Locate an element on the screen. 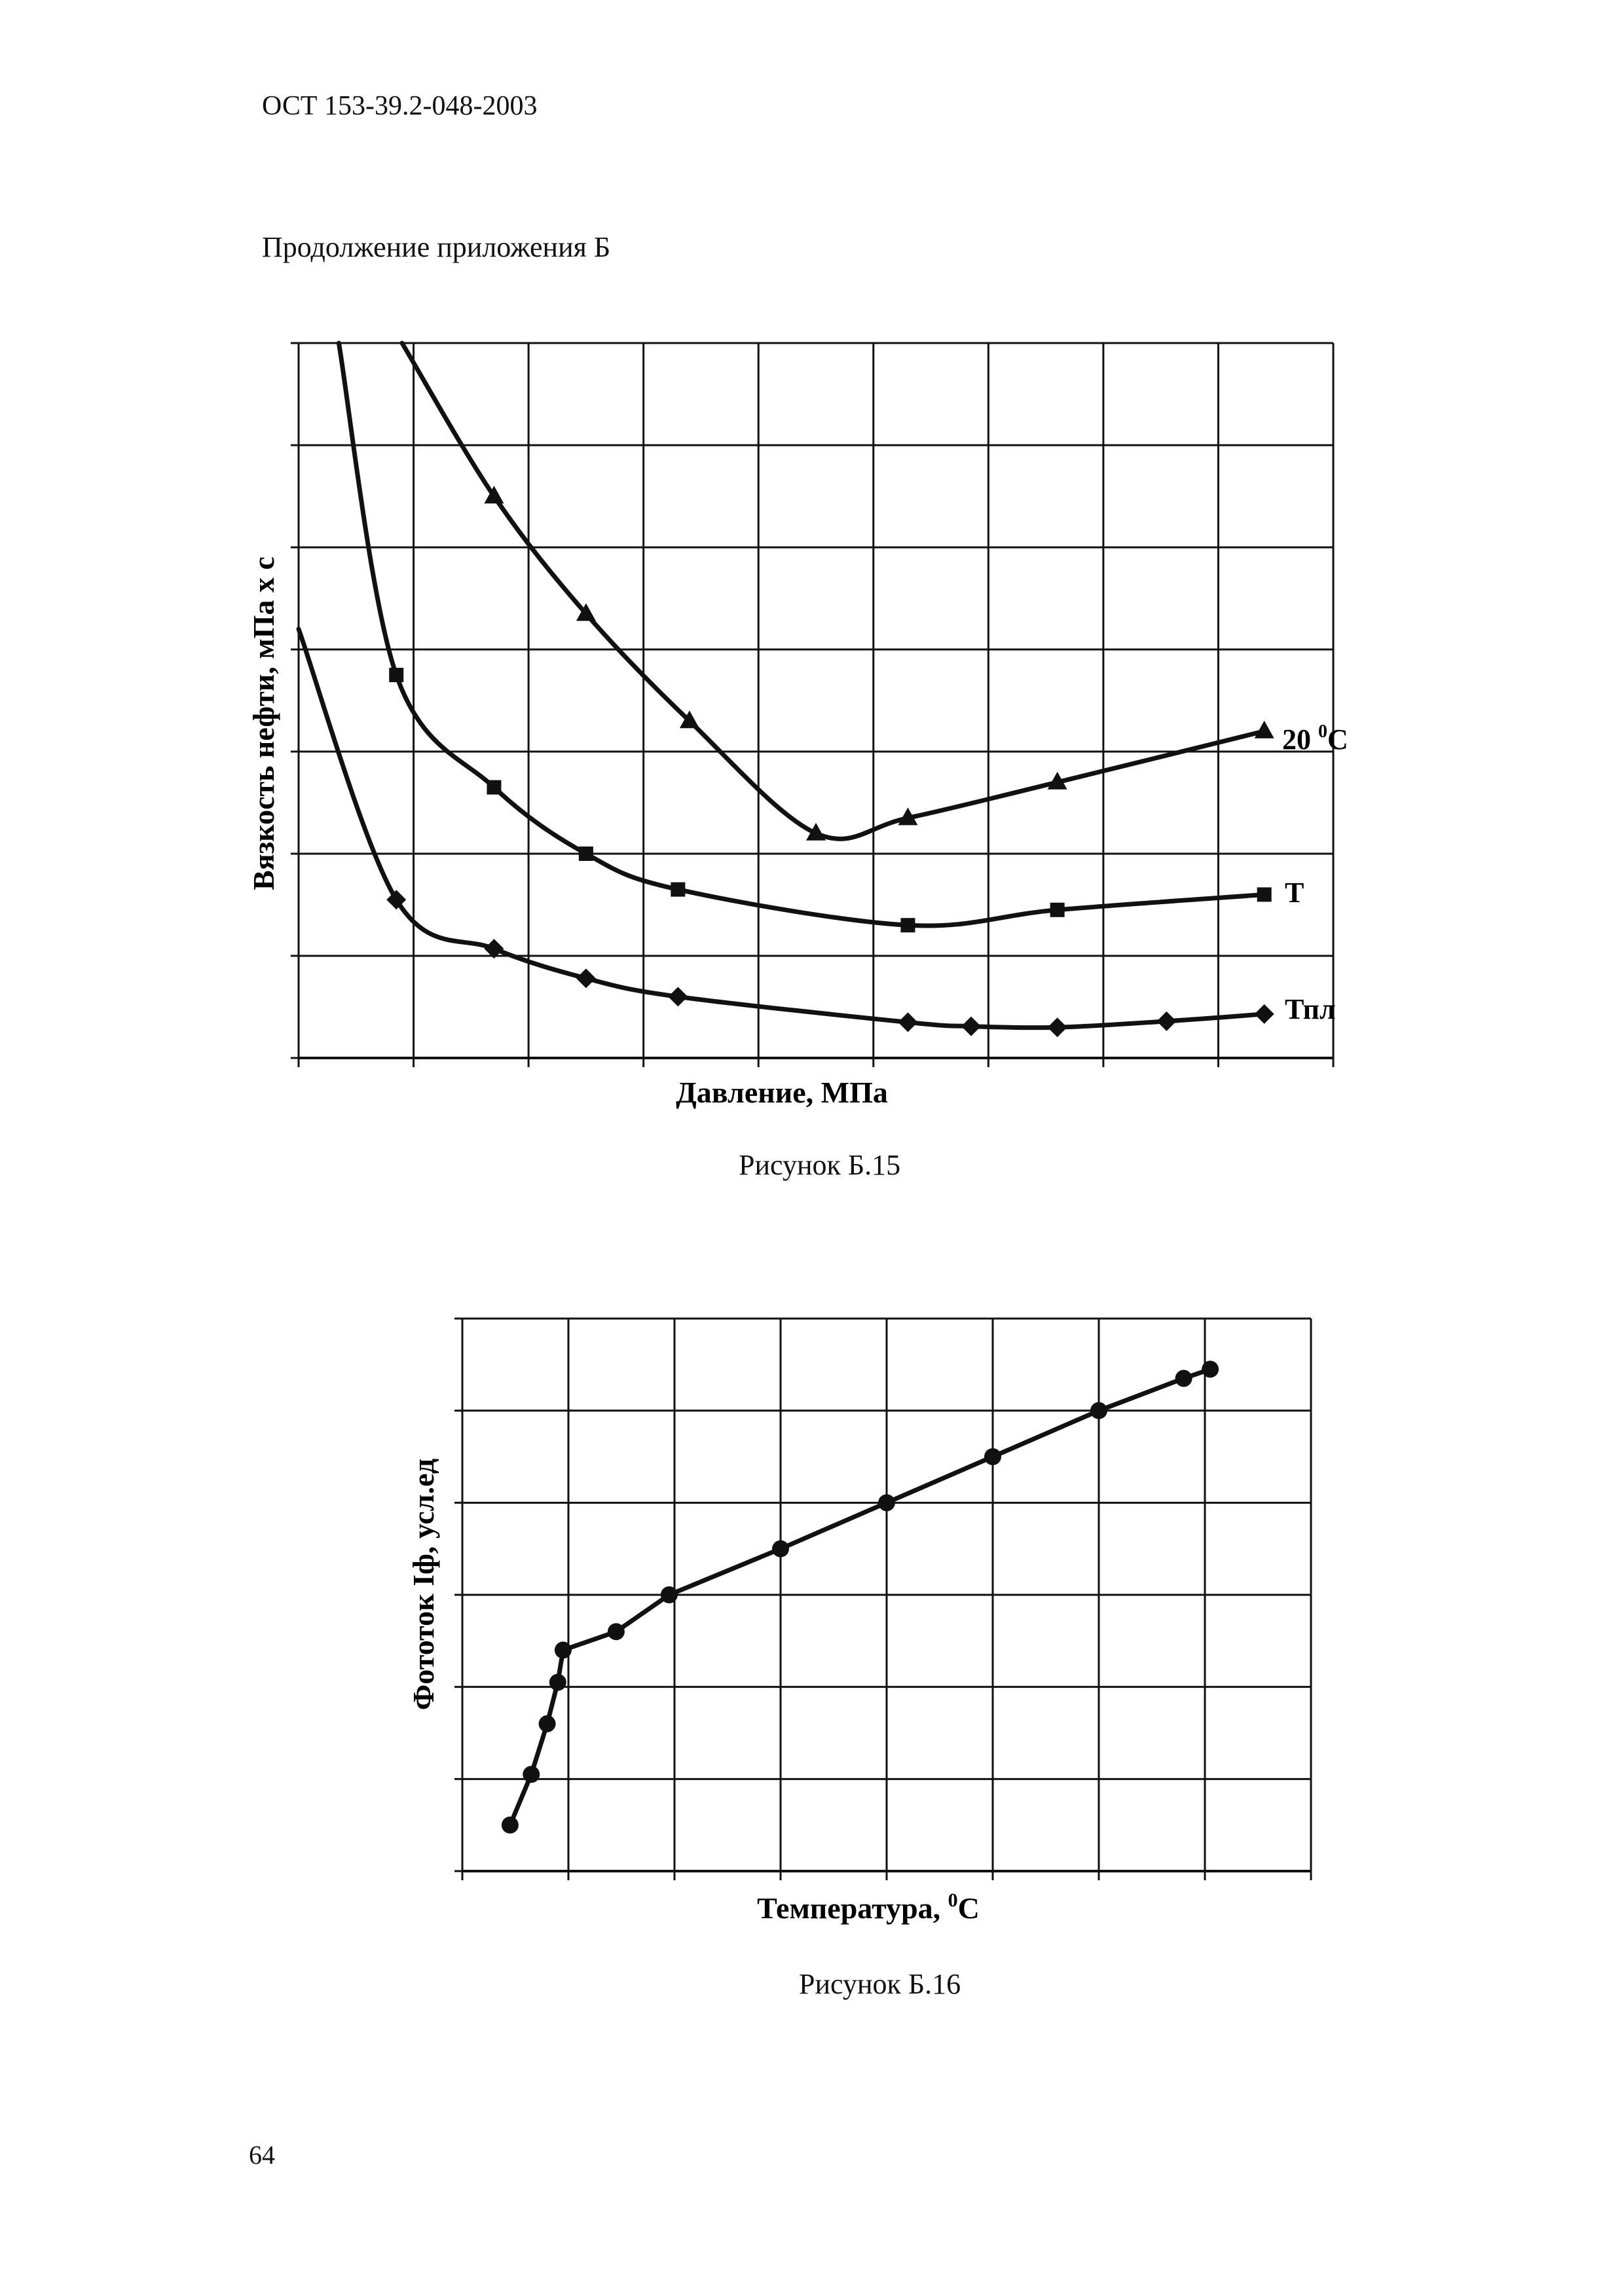  chart2-grid is located at coordinates (886, 1594).